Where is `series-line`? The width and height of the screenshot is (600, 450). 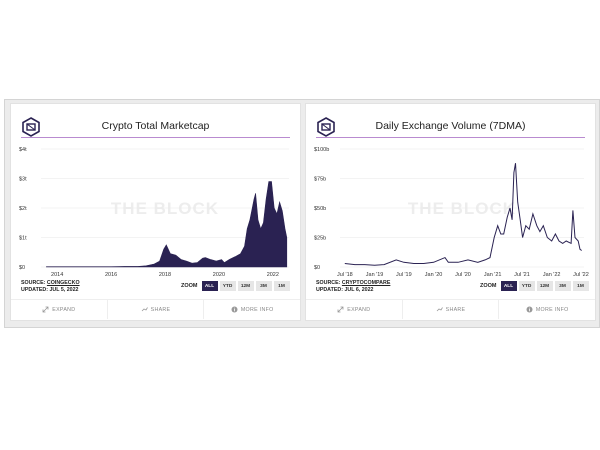
series-line is located at coordinates (463, 214).